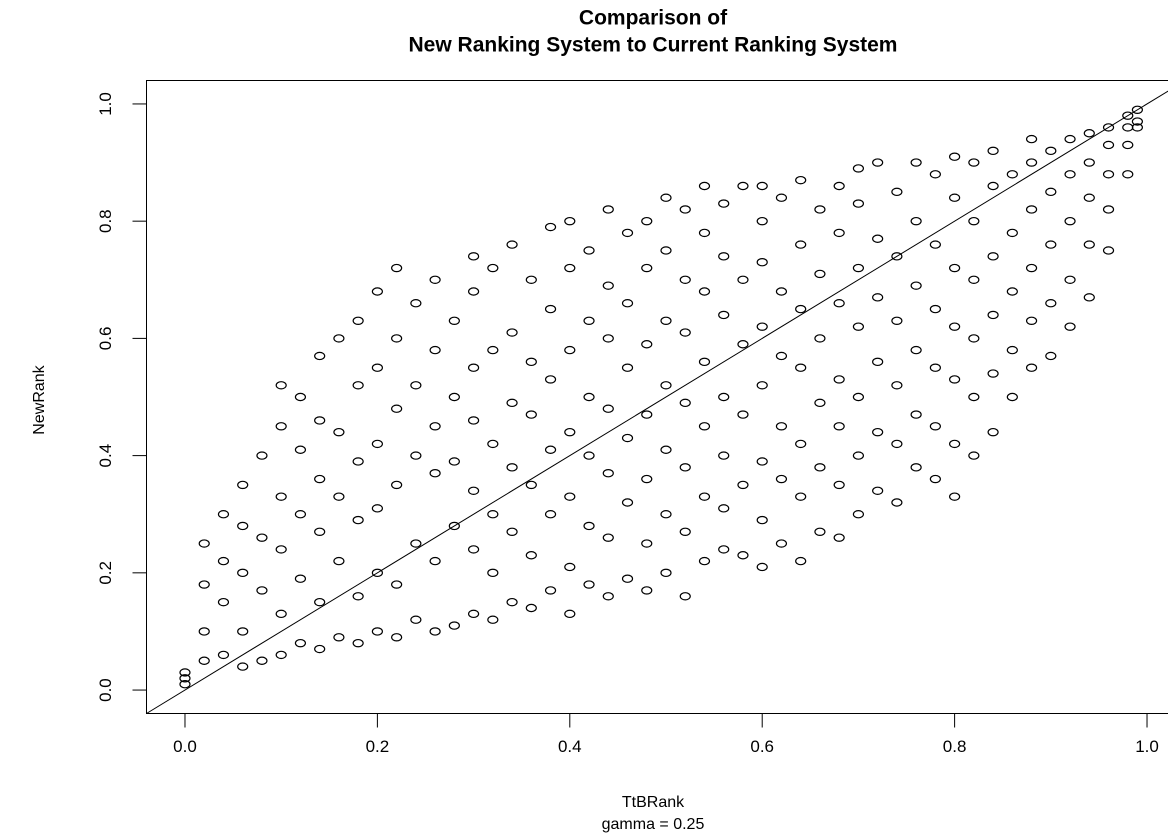 Image resolution: width=1168 pixels, height=840 pixels. I want to click on y-tick-label: 0.8, so click(105, 221).